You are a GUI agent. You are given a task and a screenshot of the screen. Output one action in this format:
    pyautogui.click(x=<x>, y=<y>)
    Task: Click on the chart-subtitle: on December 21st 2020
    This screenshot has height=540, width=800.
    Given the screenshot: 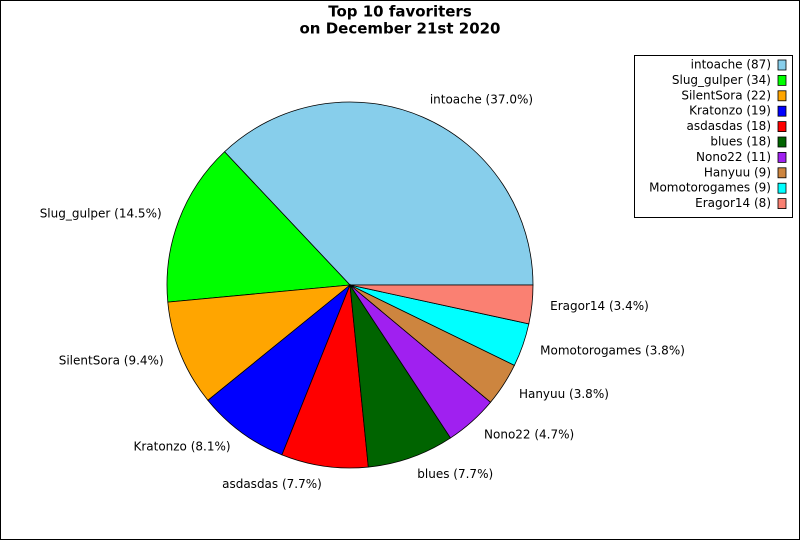 What is the action you would take?
    pyautogui.click(x=400, y=29)
    